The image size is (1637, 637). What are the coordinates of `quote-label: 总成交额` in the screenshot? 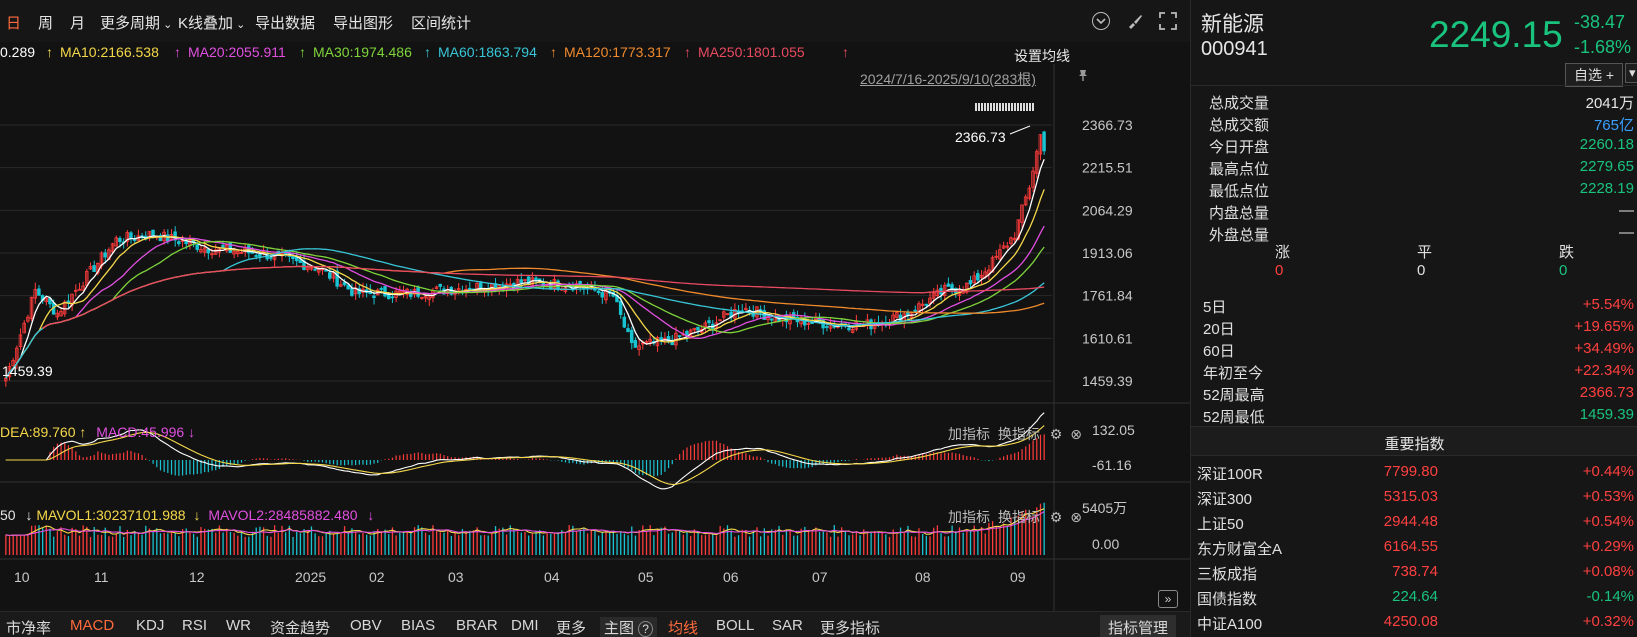 It's located at (1239, 125).